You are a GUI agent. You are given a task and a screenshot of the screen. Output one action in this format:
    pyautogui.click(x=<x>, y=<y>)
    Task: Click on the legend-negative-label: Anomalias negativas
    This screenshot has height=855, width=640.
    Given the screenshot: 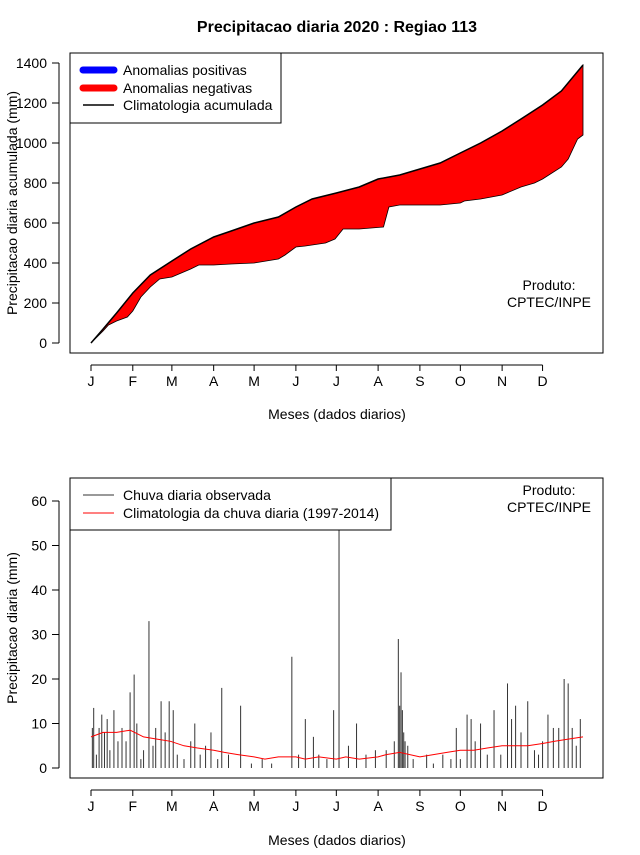 What is the action you would take?
    pyautogui.click(x=187, y=88)
    